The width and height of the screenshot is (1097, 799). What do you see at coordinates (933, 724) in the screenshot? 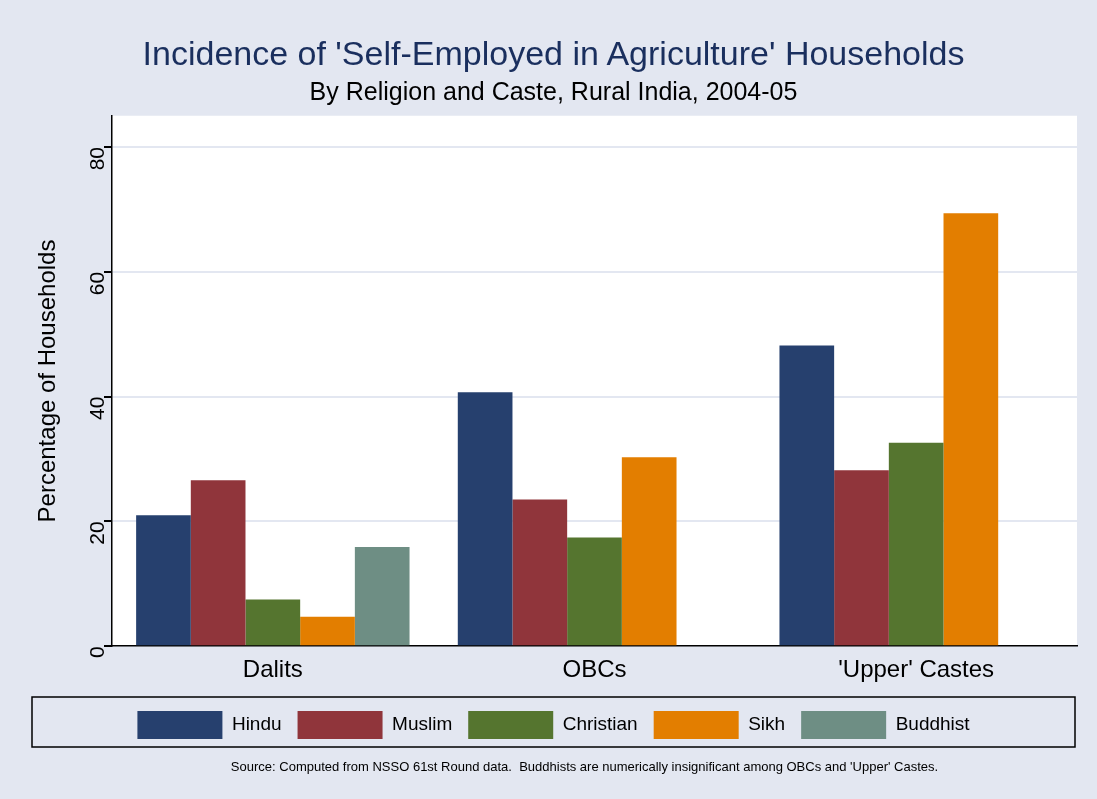
I see `legend-label: Buddhist` at bounding box center [933, 724].